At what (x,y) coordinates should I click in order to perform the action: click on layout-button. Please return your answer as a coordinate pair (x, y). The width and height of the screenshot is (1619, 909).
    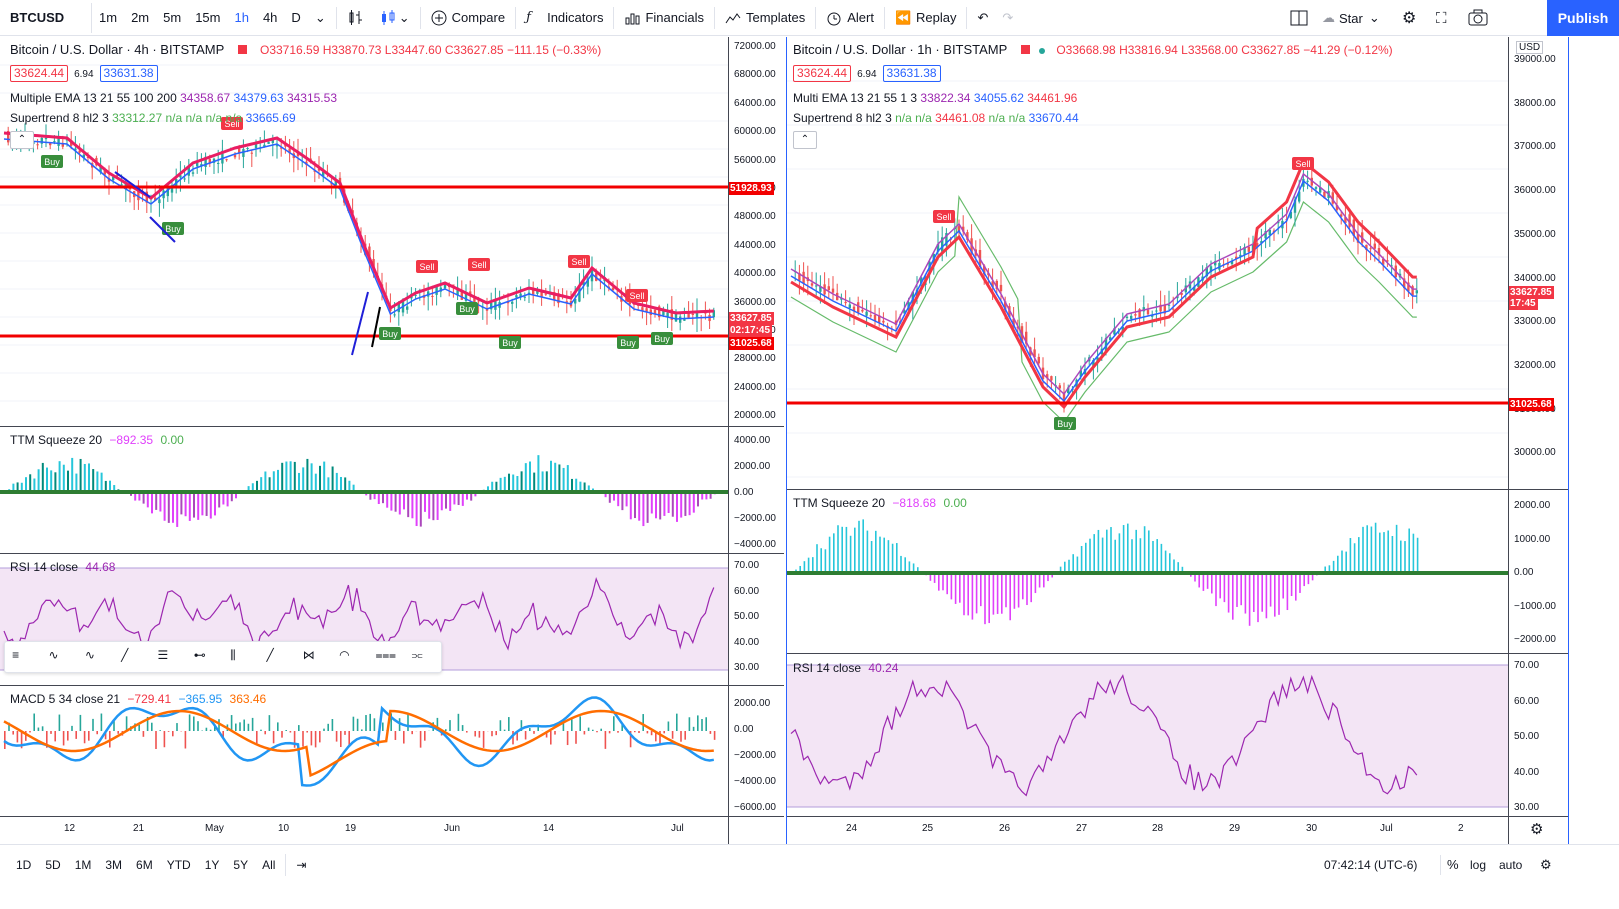
    Looking at the image, I should click on (1299, 18).